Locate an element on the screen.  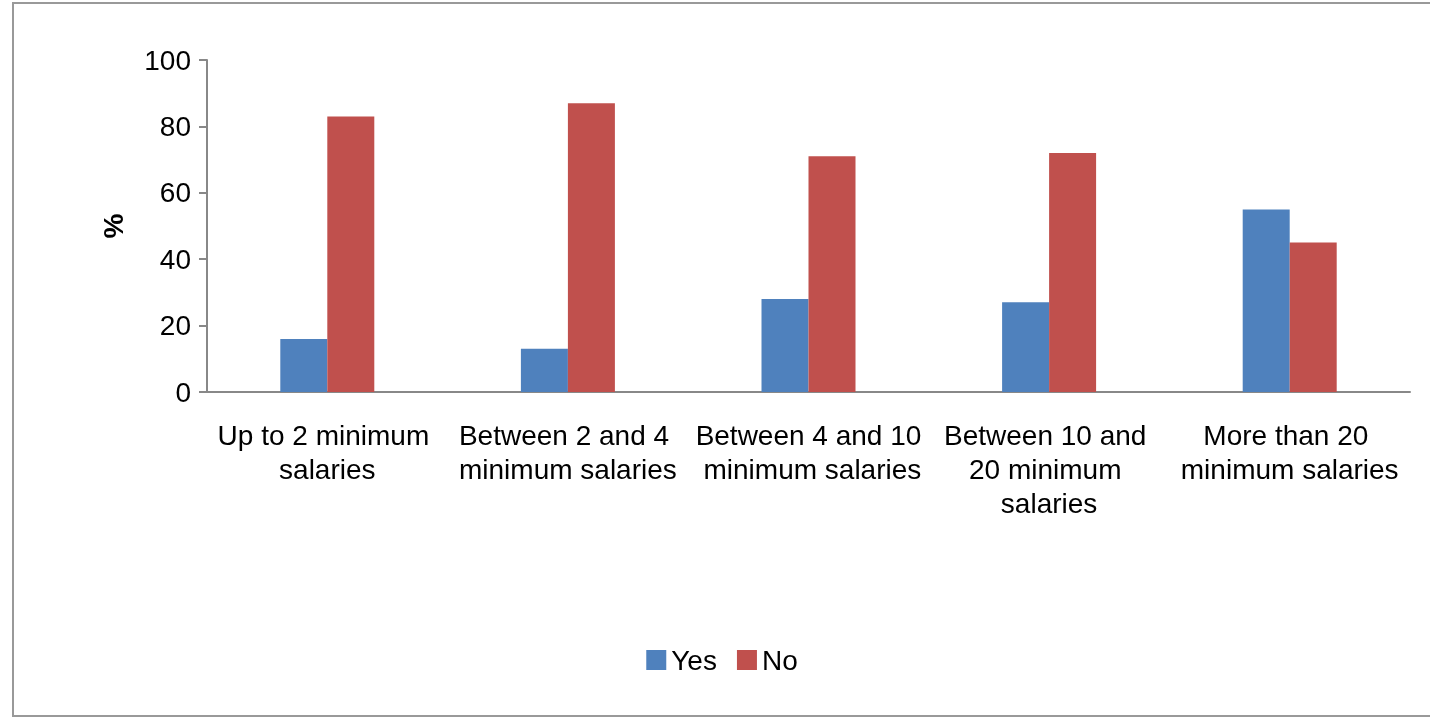
legend-label: No is located at coordinates (779, 660).